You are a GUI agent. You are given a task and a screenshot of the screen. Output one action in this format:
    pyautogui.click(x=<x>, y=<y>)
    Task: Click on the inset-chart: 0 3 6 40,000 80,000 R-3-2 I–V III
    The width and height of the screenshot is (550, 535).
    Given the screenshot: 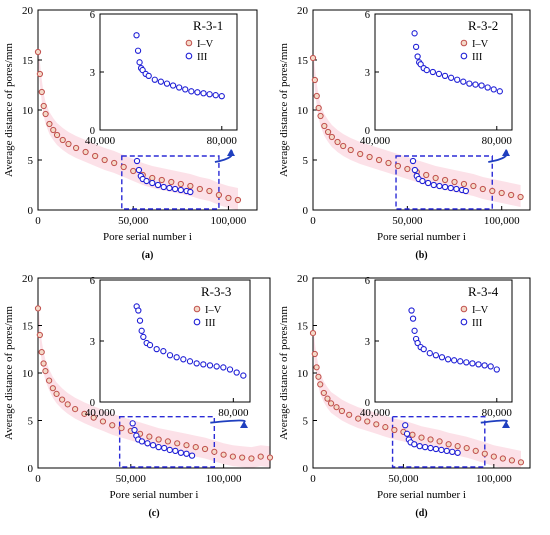 What is the action you would take?
    pyautogui.click(x=436, y=78)
    